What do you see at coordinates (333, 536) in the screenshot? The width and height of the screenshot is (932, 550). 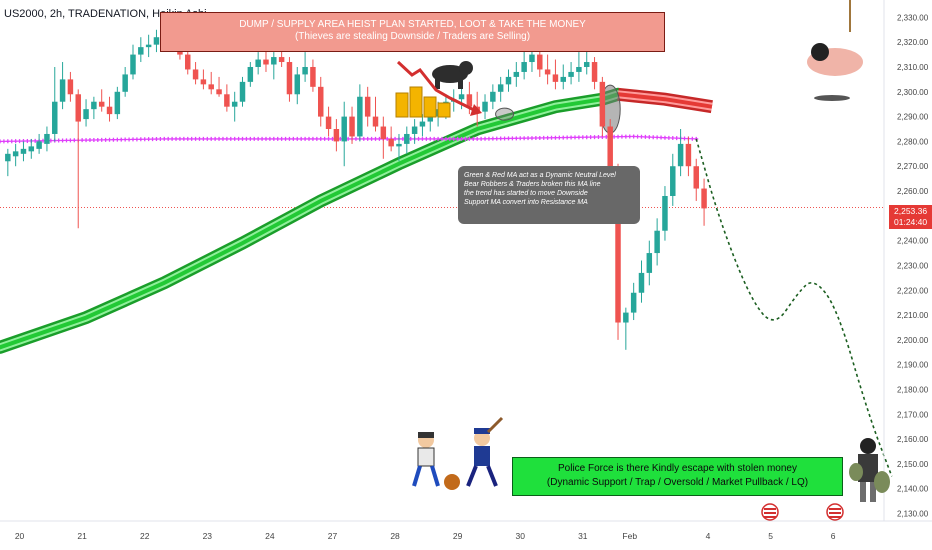 I see `date-tick-label: 27` at bounding box center [333, 536].